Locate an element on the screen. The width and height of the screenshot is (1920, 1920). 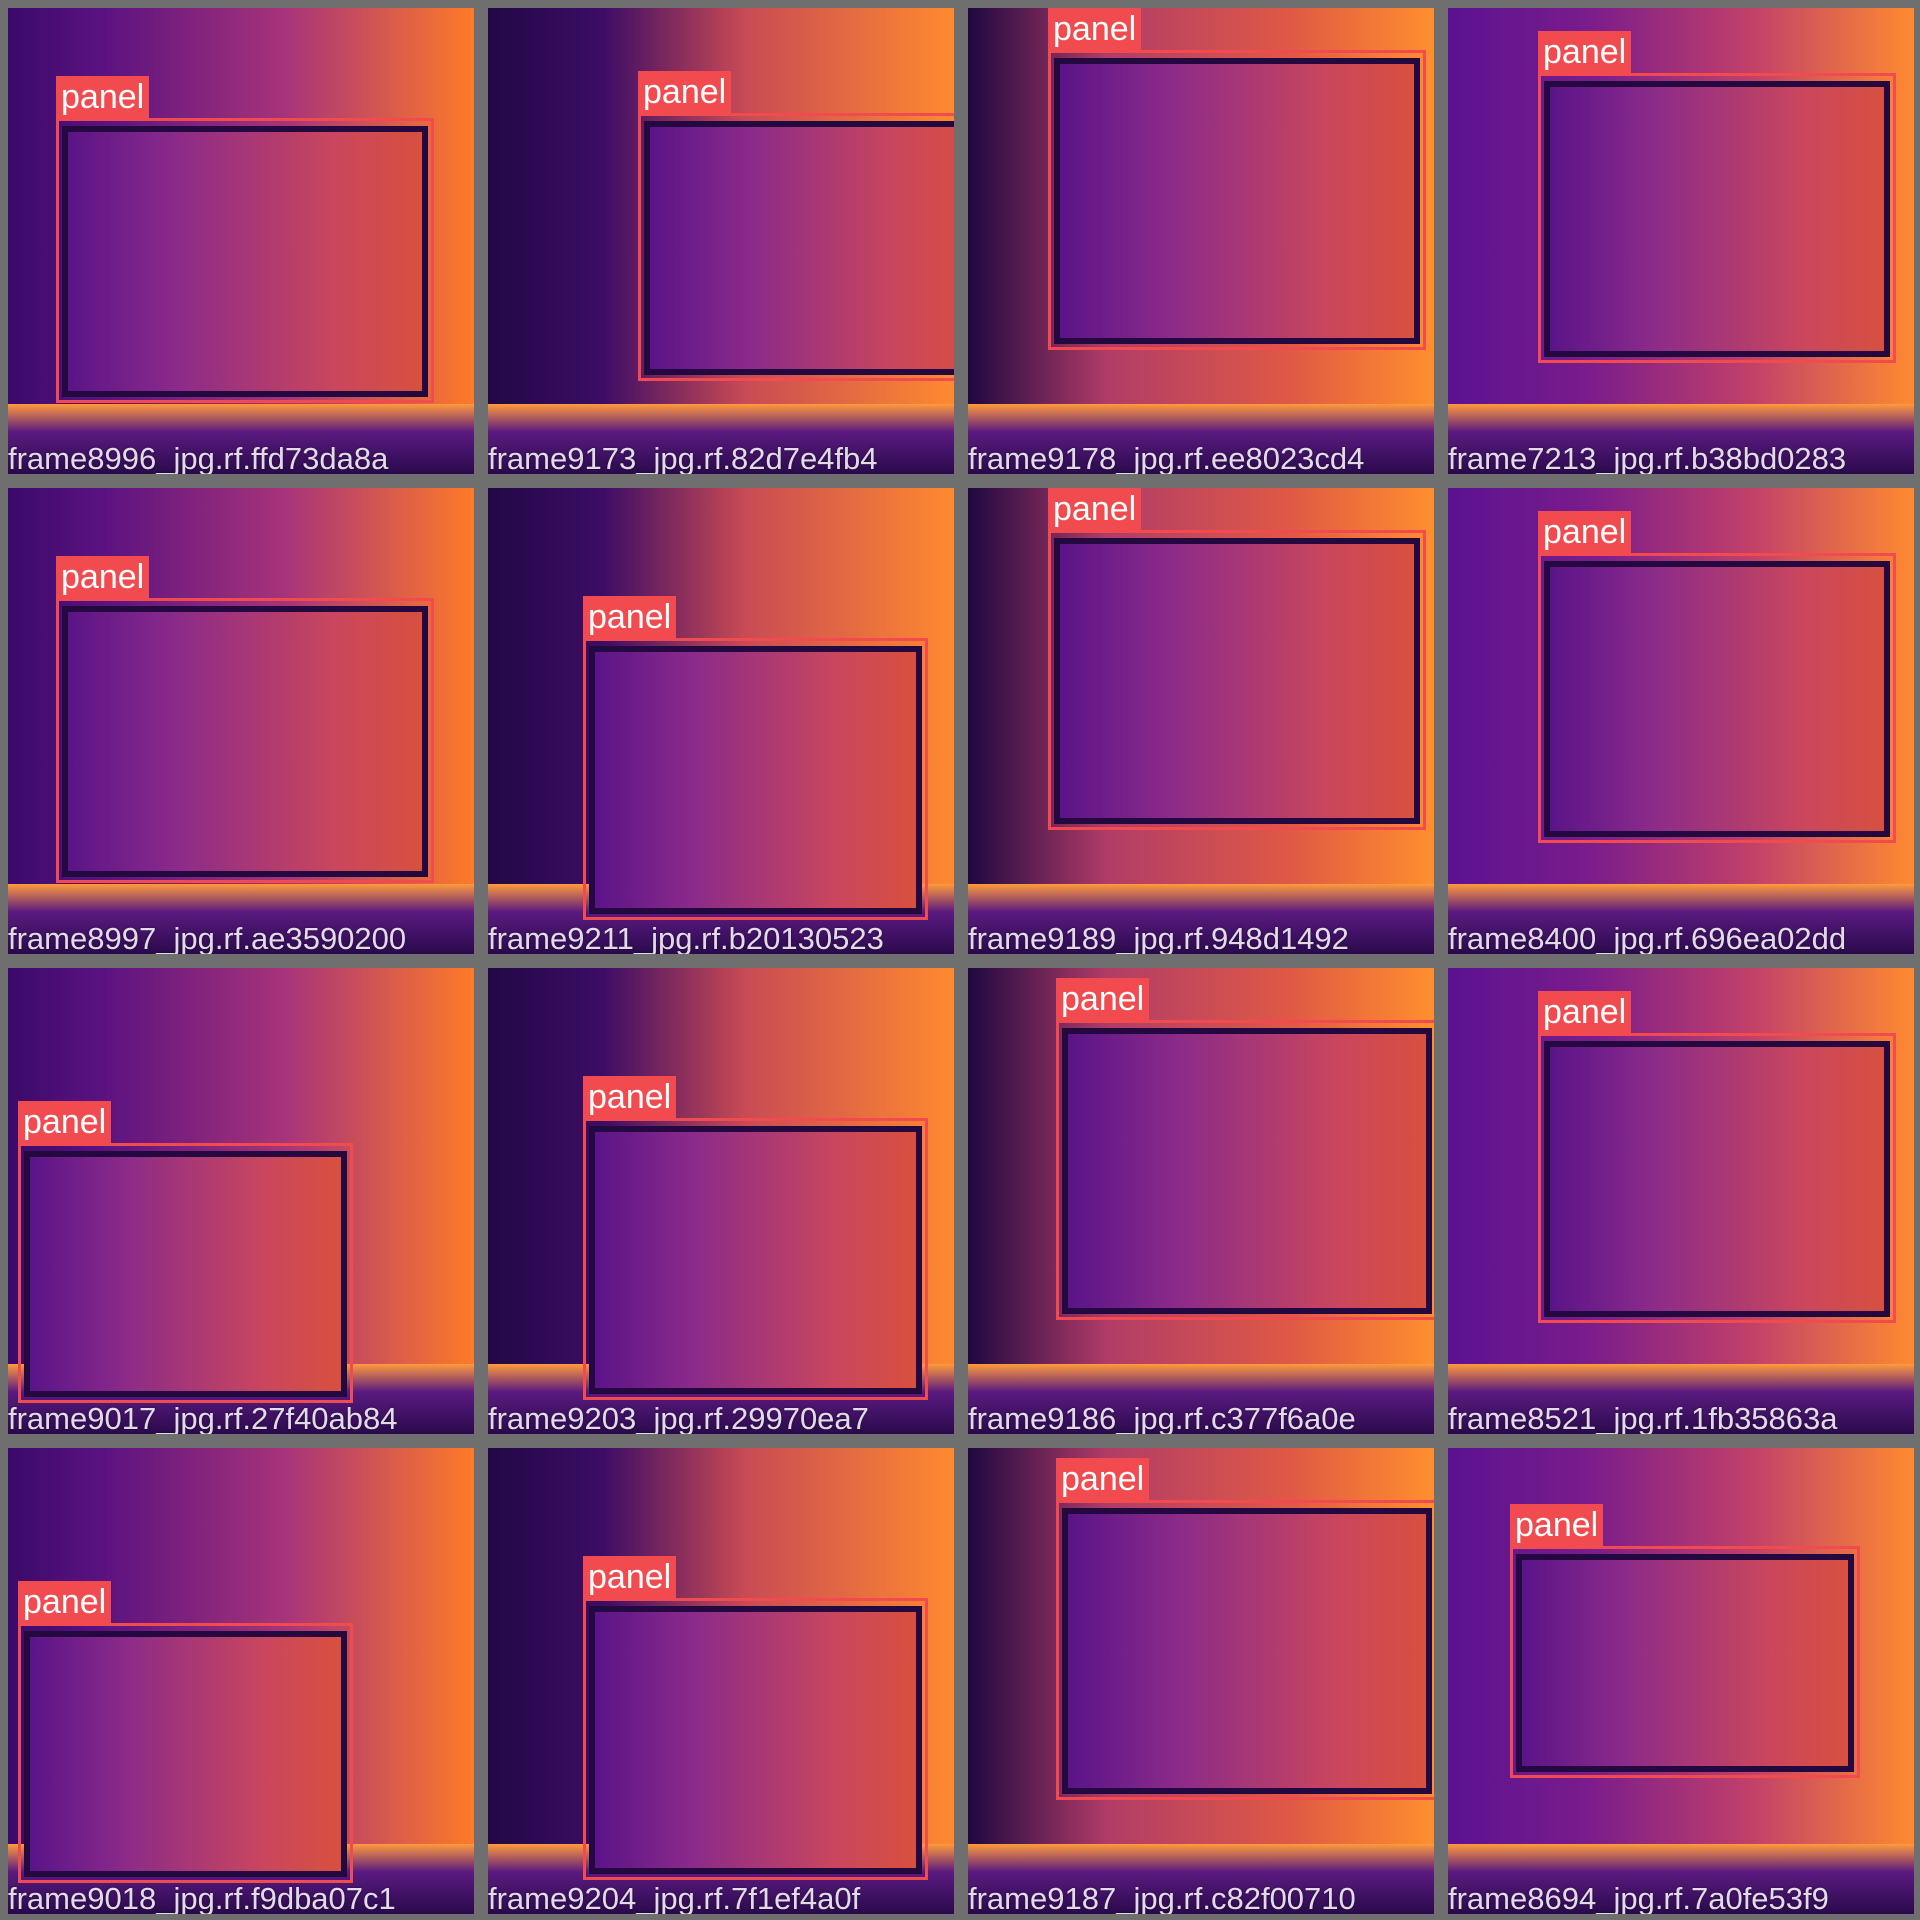
mosaic-tile: panel frame8521_jpg.rf.1fb35863a is located at coordinates (1681, 1201).